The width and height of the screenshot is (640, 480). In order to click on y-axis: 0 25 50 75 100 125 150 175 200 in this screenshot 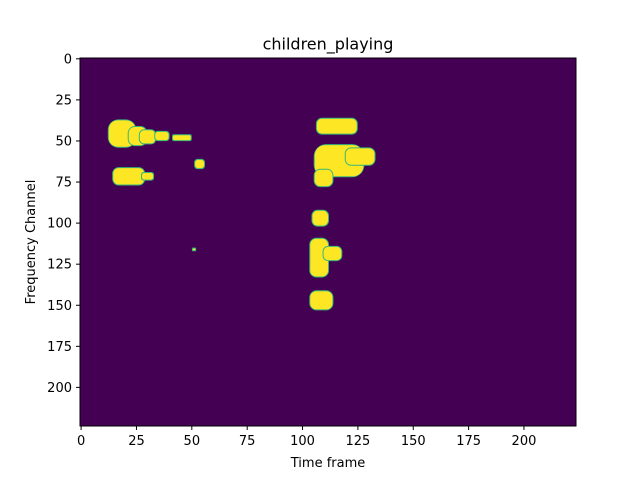, I will do `click(63, 224)`.